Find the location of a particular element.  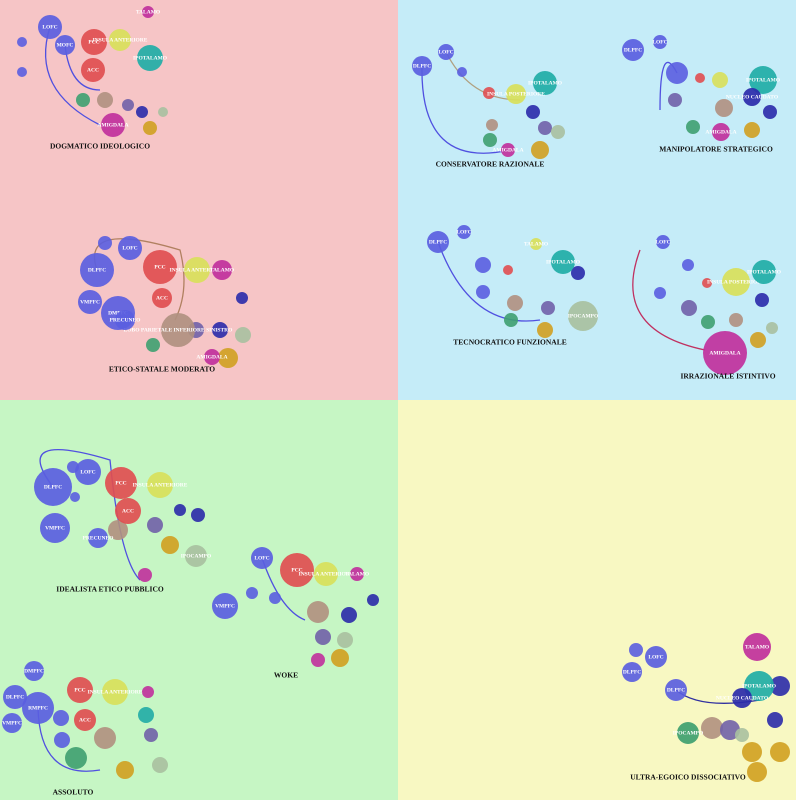

panel-title: IDEALISTA ETICO PUBBLICO is located at coordinates (110, 589).